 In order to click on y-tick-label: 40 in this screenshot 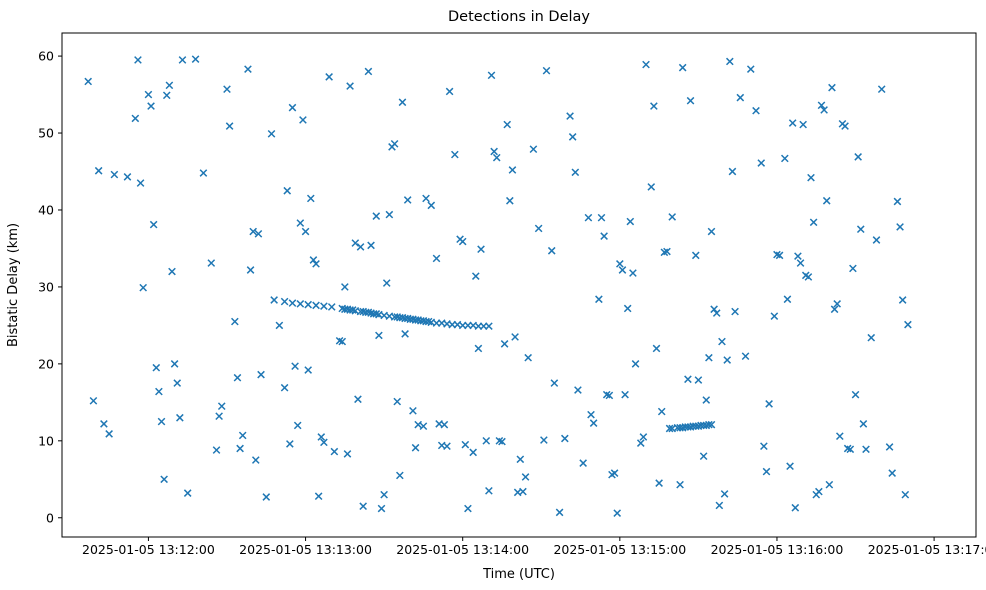, I will do `click(46, 209)`.